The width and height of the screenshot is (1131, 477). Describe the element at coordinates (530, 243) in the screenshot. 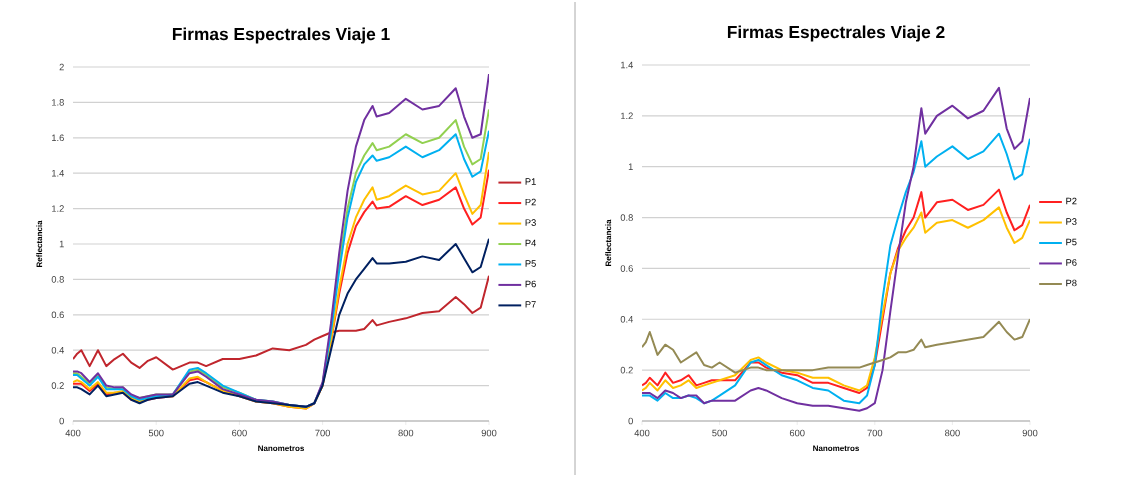

I see `legend-label: P4` at that location.